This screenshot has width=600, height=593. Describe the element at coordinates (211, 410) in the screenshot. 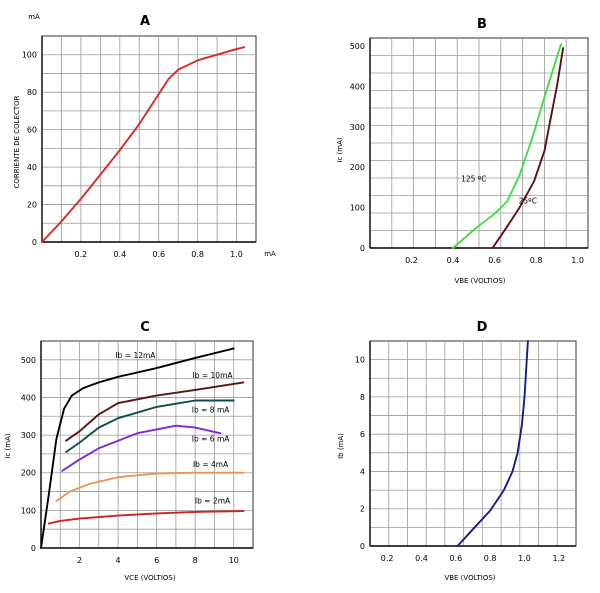

I see `chart-c-annotation: Ib = 8 mA` at that location.